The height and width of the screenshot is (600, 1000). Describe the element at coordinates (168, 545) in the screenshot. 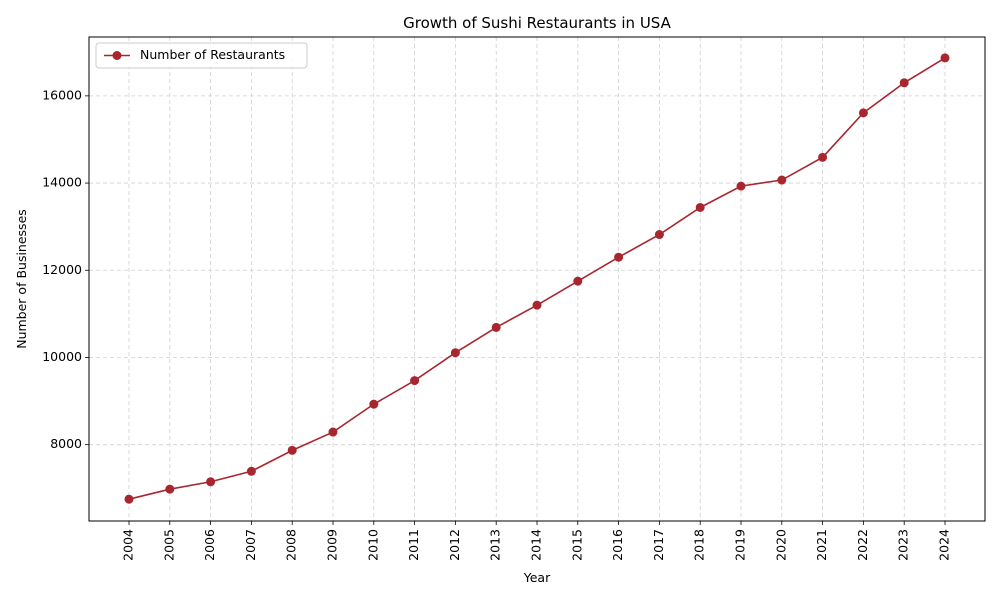

I see `x-tick-label: 2005` at that location.